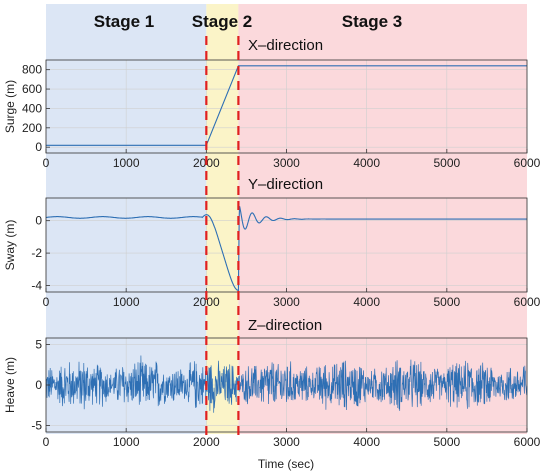 Image resolution: width=550 pixels, height=473 pixels. I want to click on y-tick-label: 200, so click(32, 128).